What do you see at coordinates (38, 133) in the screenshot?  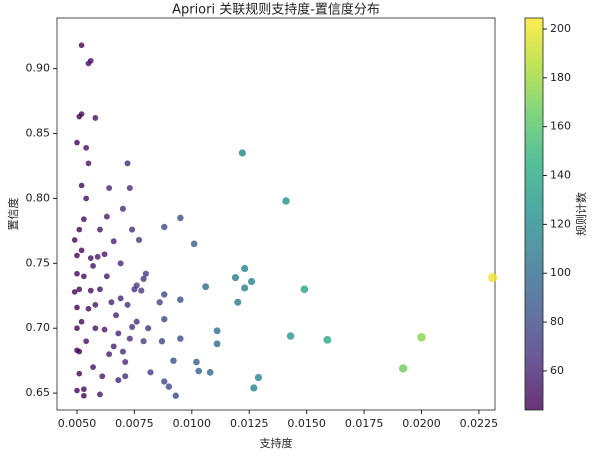 I see `y-tick-label: 0.85` at bounding box center [38, 133].